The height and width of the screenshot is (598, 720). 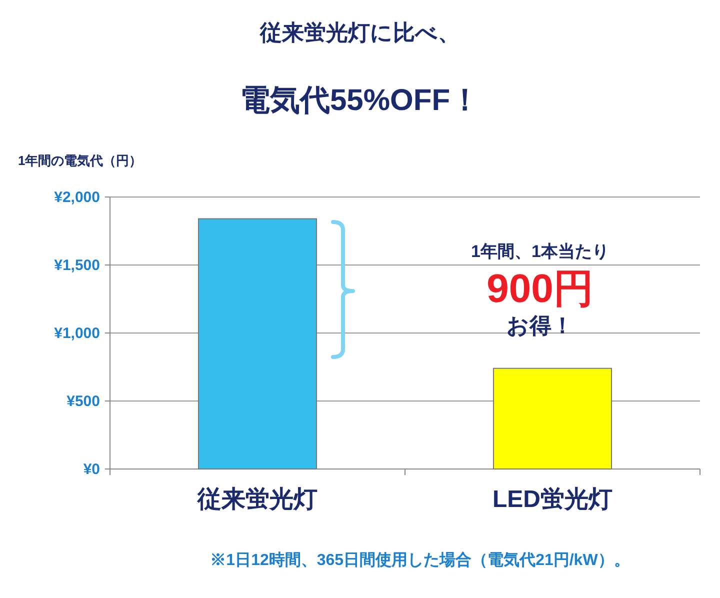 I want to click on y-axis-title: 1年間の電気代（円）, so click(x=80, y=160).